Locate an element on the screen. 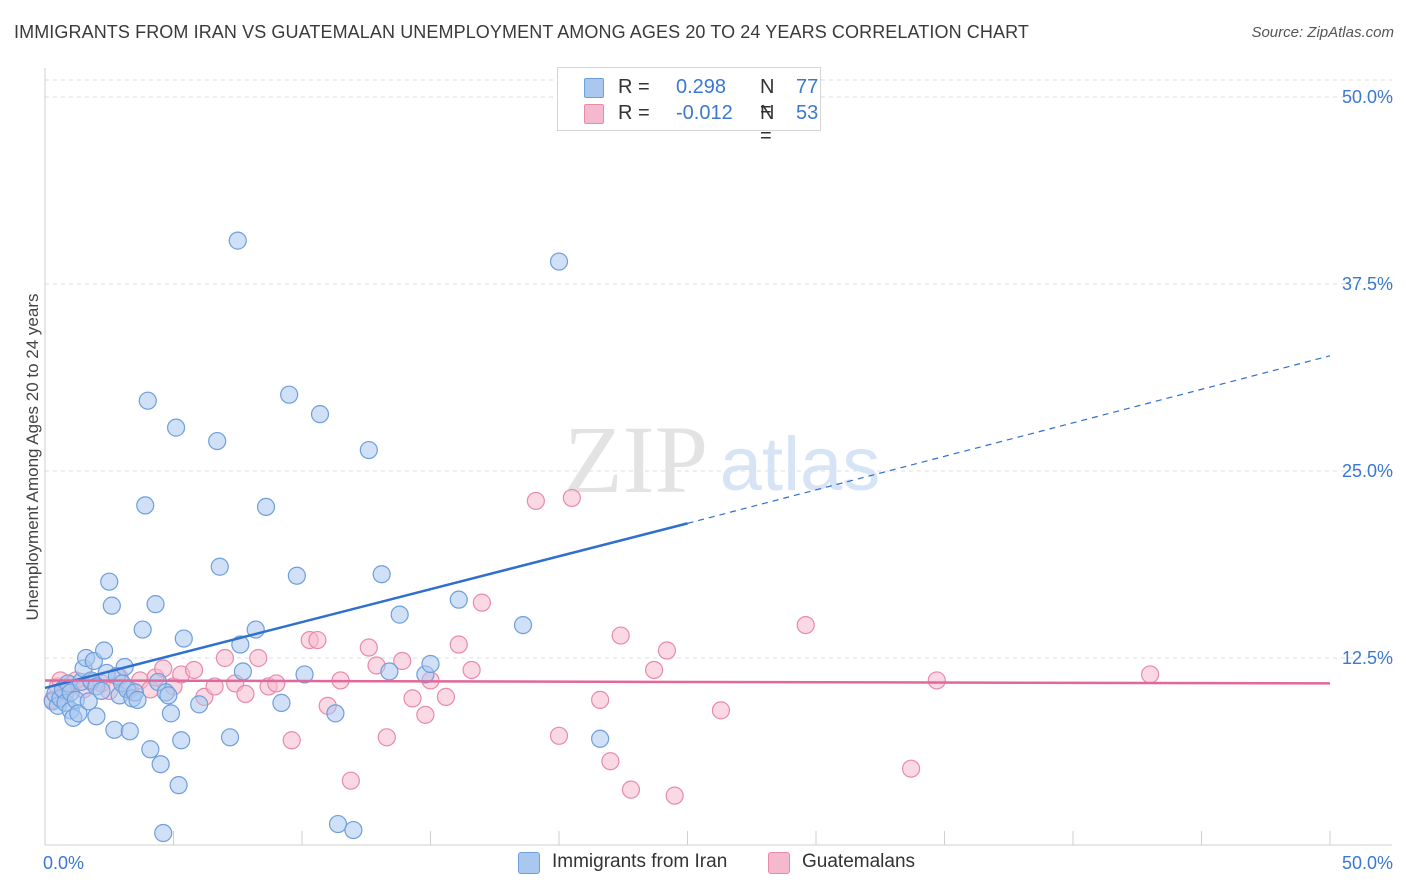 The image size is (1406, 892). legend-r-value: -0.012 is located at coordinates (704, 113).